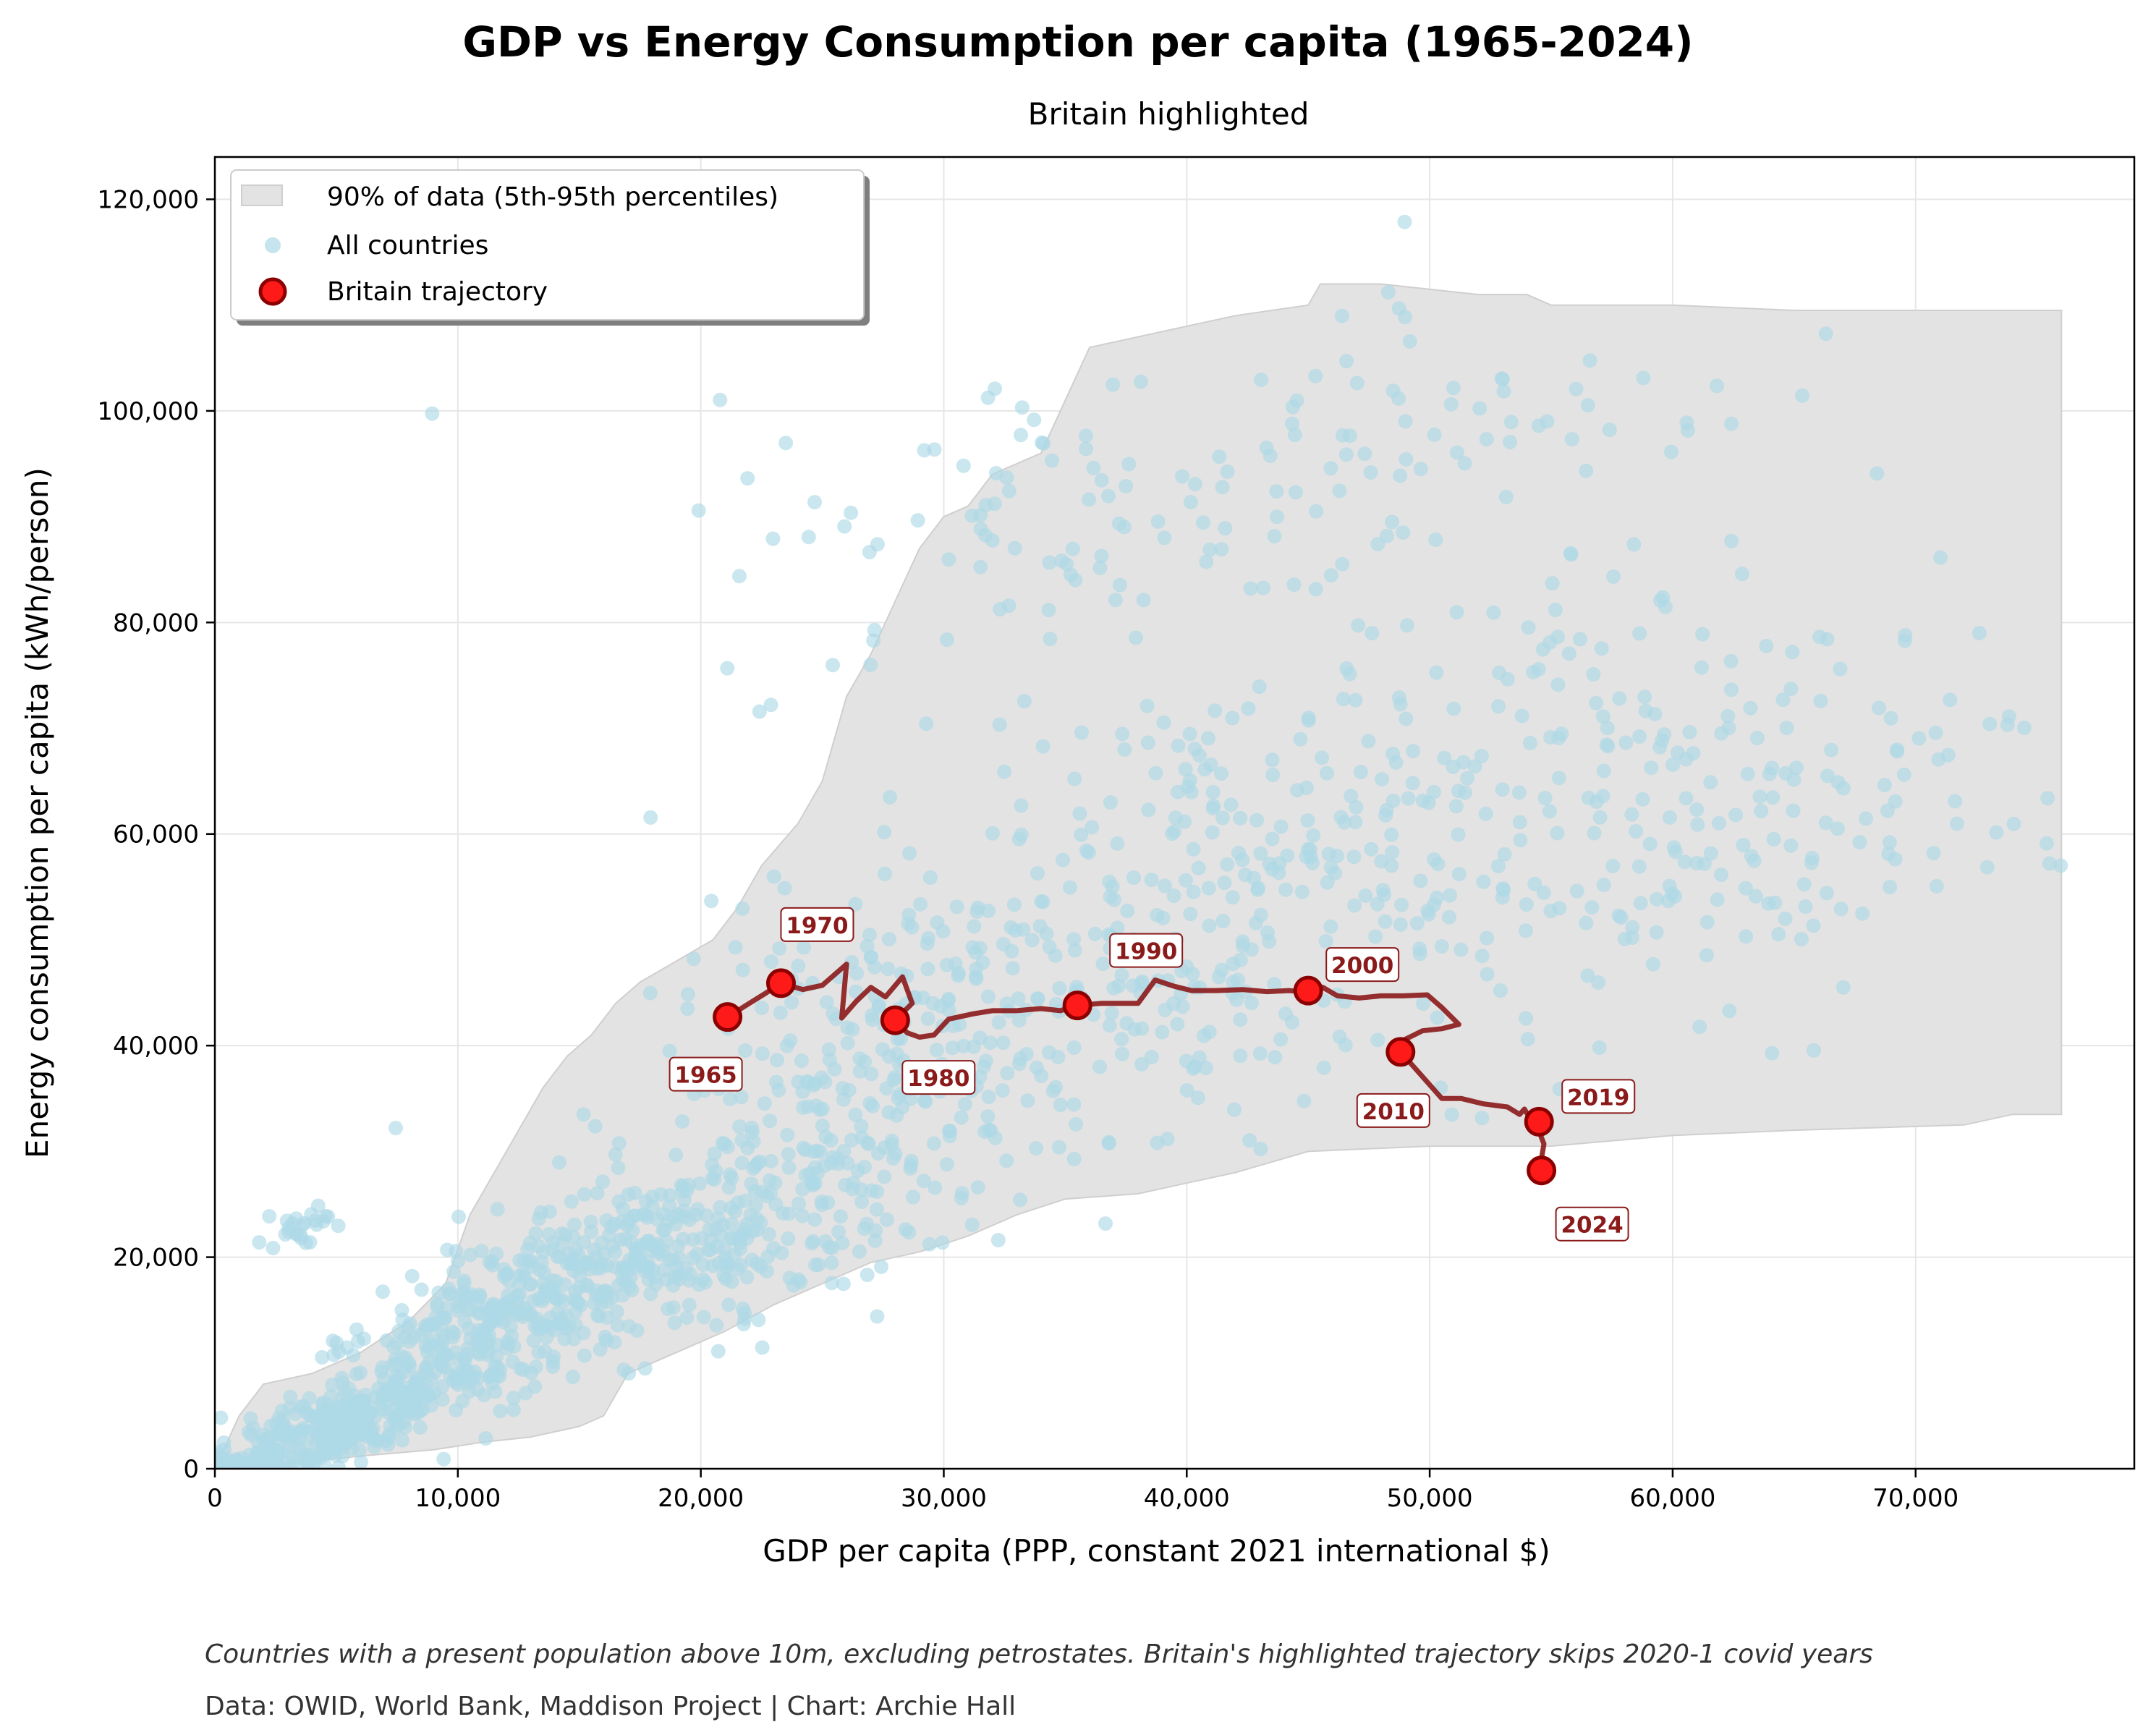 The image size is (2156, 1735). Describe the element at coordinates (458, 1499) in the screenshot. I see `x-tick-label: 10,000` at that location.